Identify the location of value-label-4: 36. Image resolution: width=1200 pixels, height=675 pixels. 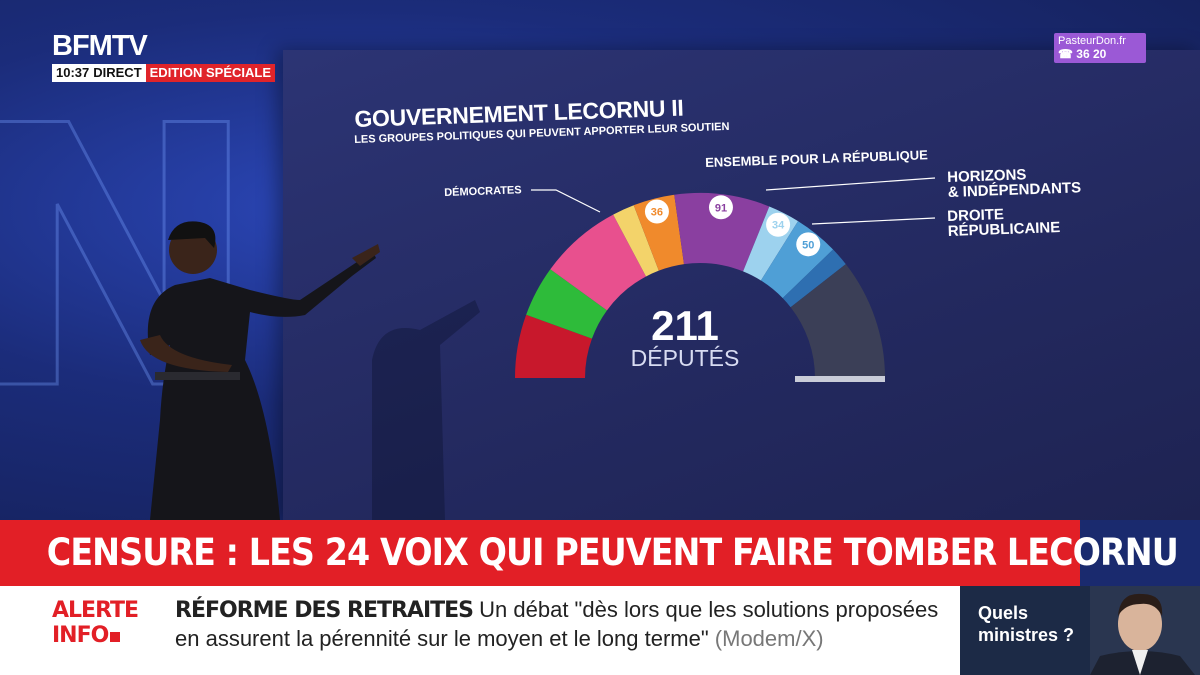
(657, 212).